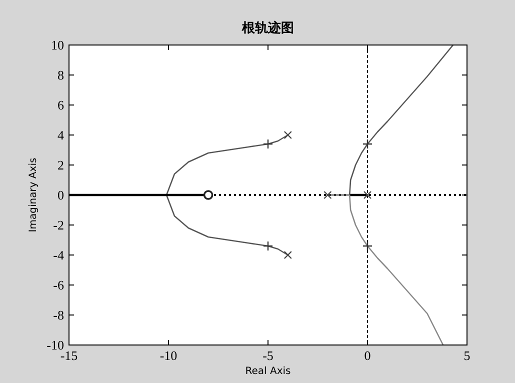 This screenshot has width=515, height=383. I want to click on y-tick-label: 6, so click(61, 105).